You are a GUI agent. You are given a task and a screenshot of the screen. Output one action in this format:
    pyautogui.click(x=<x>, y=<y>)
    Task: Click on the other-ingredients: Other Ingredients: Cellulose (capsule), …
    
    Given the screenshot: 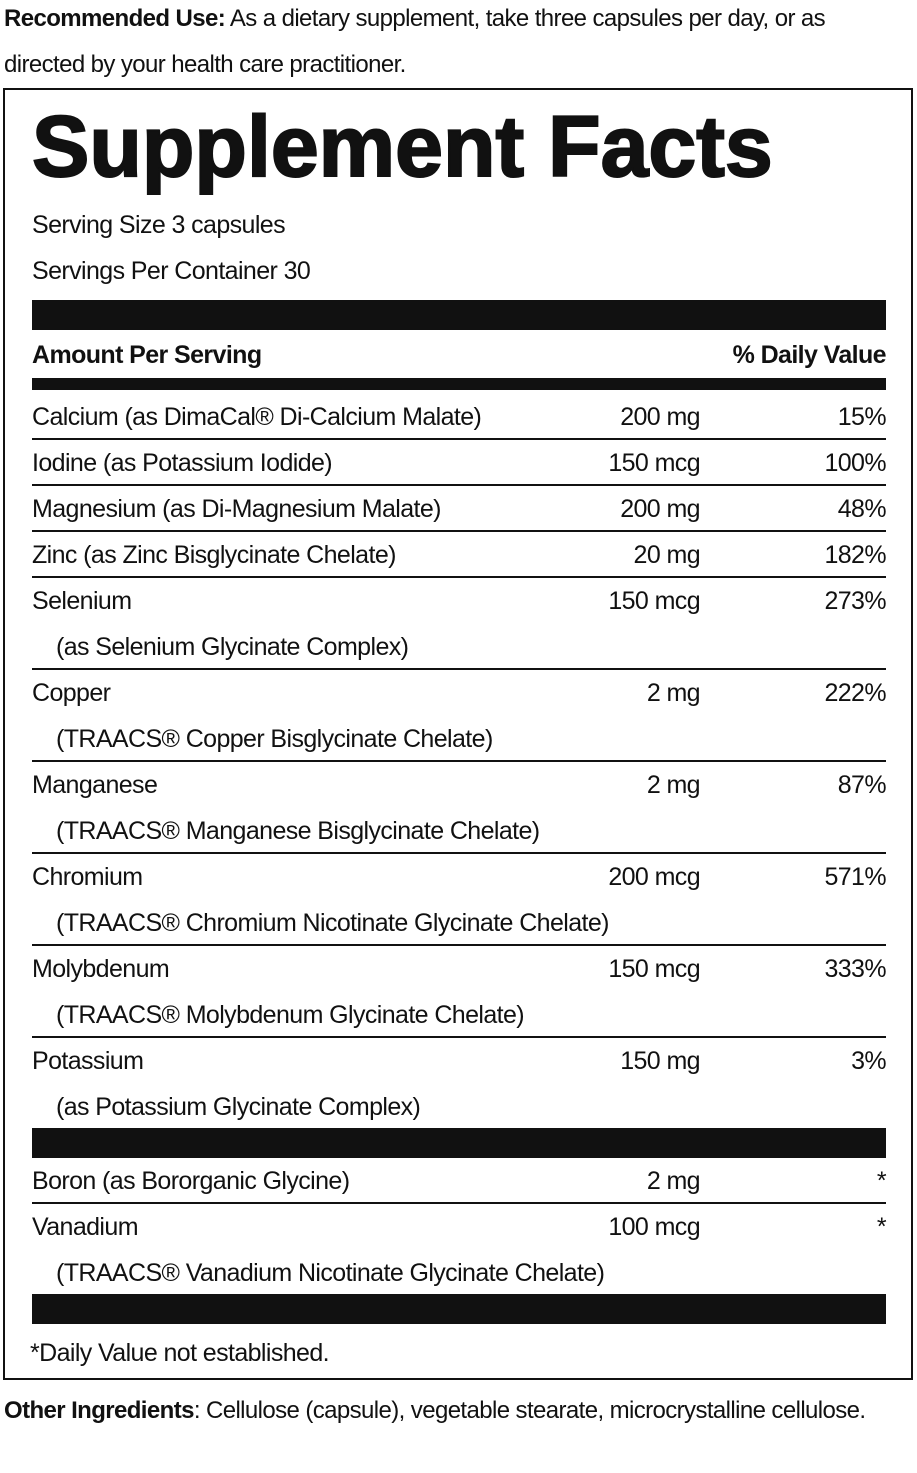 What is the action you would take?
    pyautogui.click(x=456, y=1411)
    